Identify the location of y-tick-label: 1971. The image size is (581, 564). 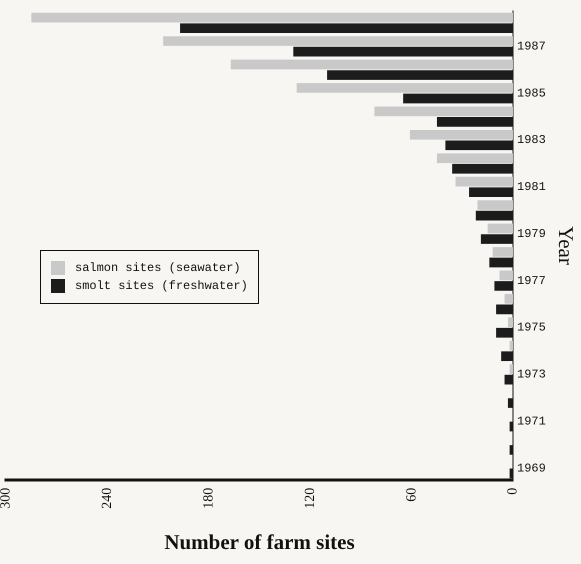
(531, 421).